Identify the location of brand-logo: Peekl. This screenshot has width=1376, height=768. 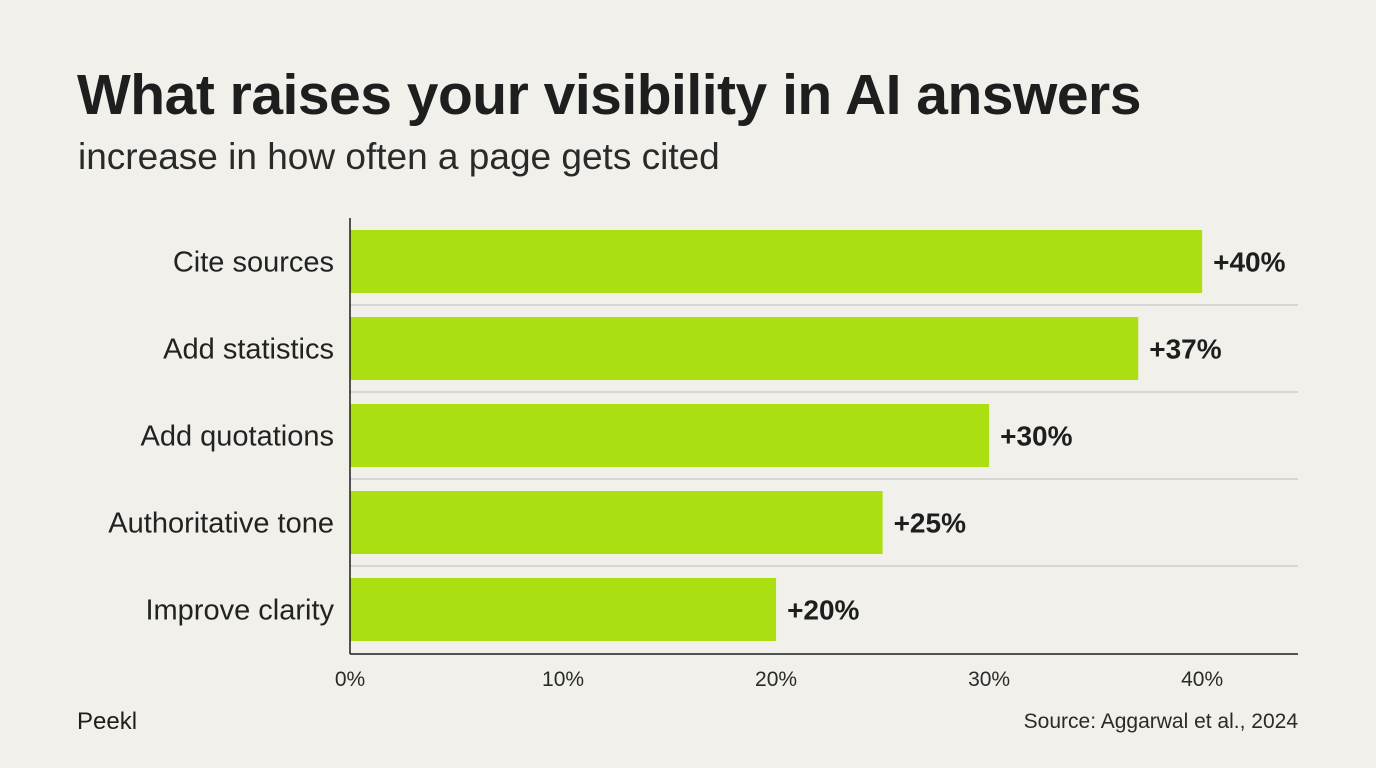
(107, 721).